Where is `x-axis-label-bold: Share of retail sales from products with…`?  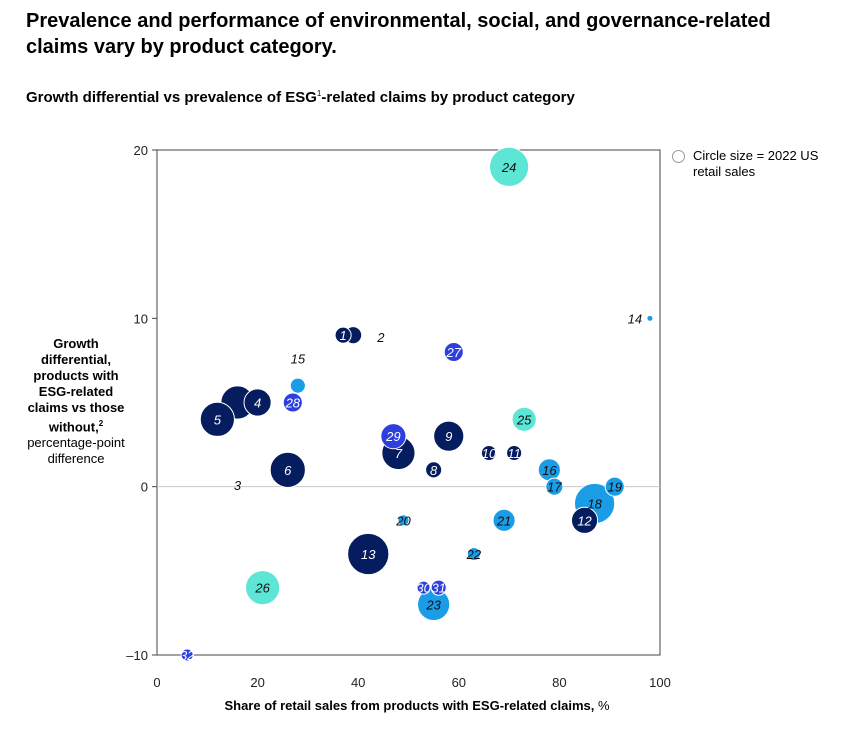
x-axis-label-bold: Share of retail sales from products with… is located at coordinates (409, 705).